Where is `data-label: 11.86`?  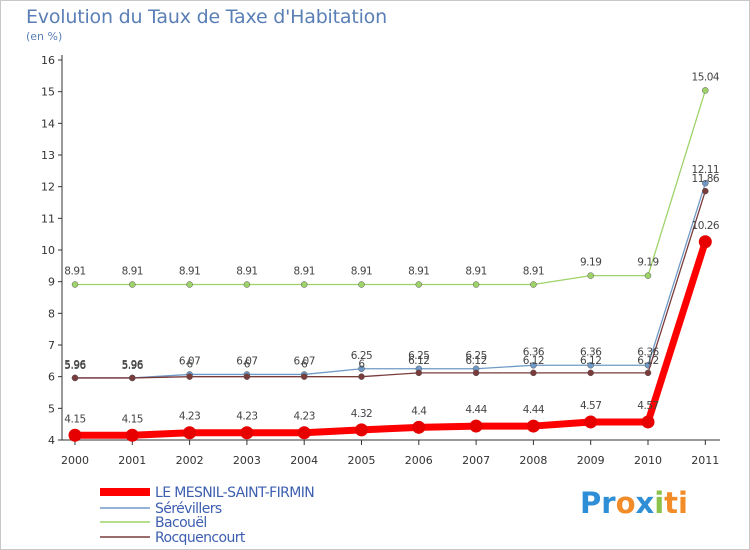 data-label: 11.86 is located at coordinates (706, 179).